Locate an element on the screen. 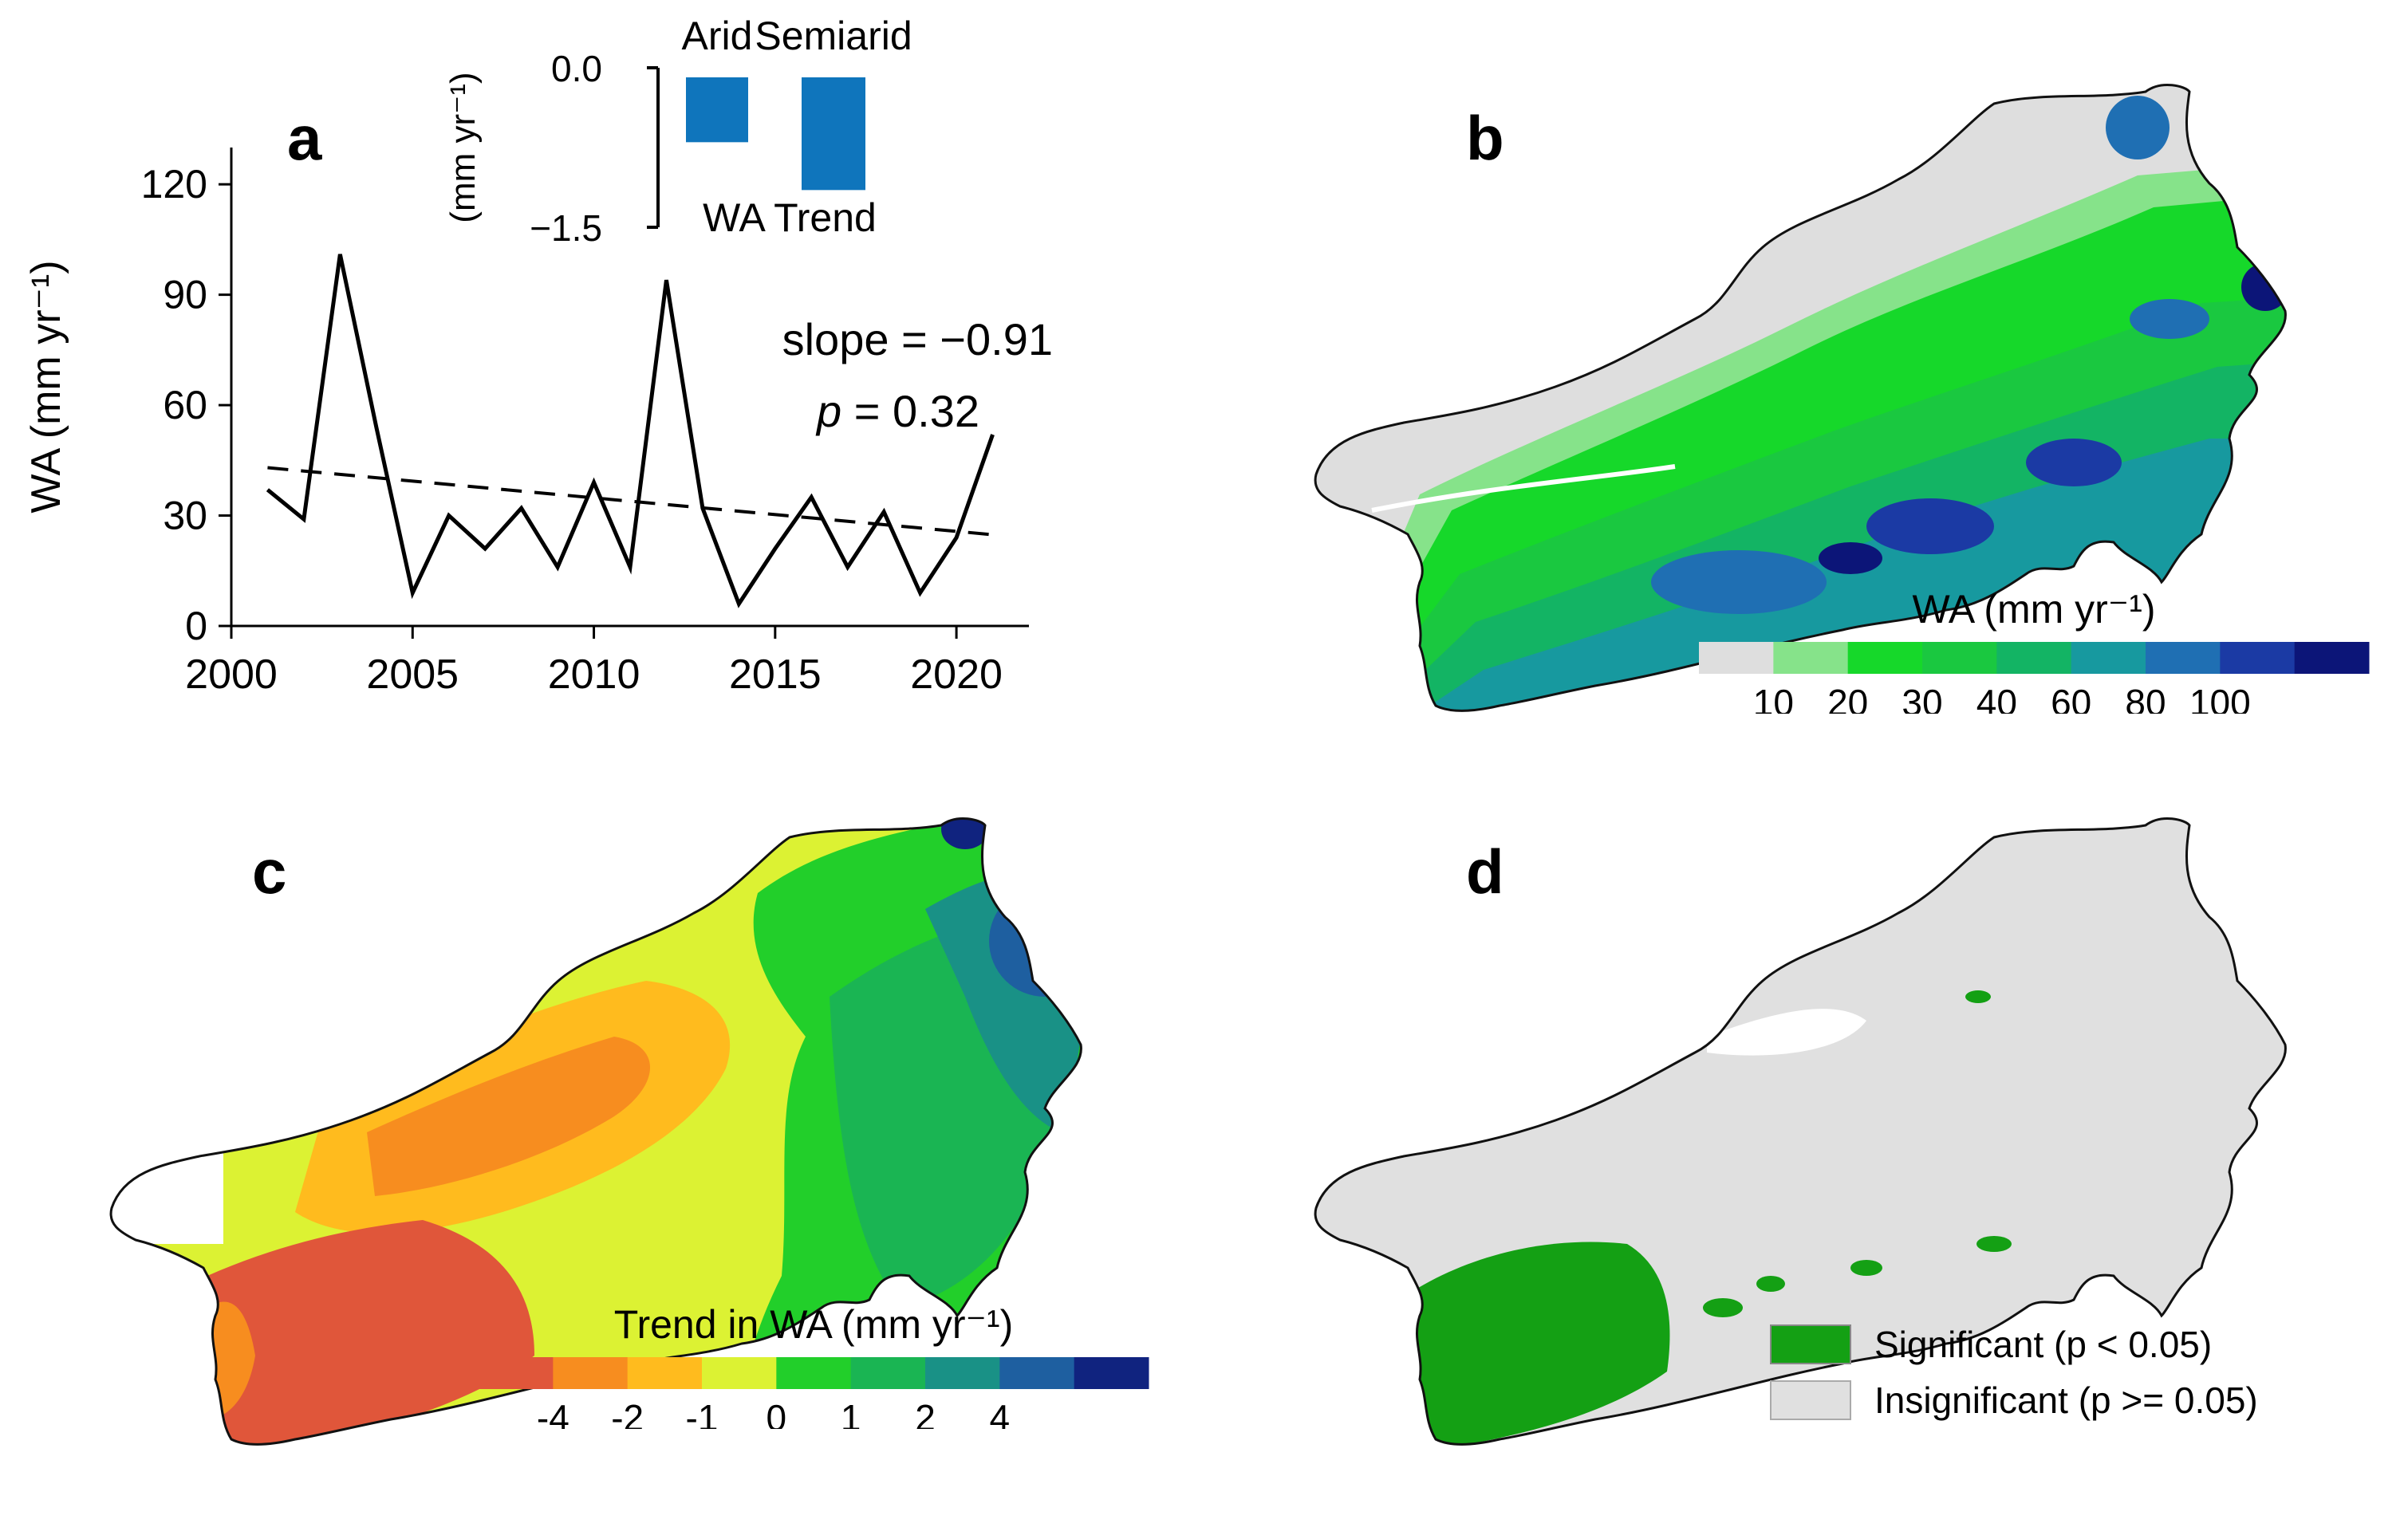 The image size is (2408, 1531). trend-line is located at coordinates (629, 501).